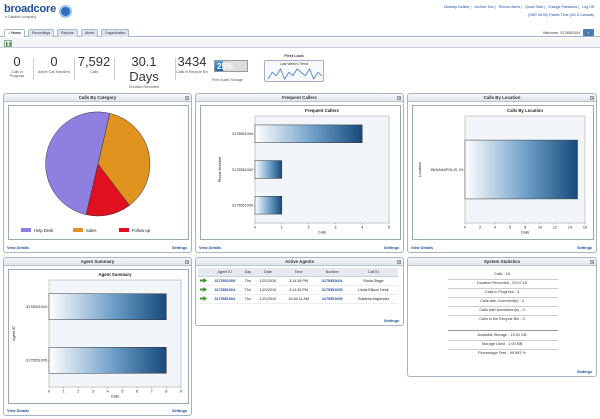  Describe the element at coordinates (588, 7) in the screenshot. I see `link-log-off: Log Off` at that location.